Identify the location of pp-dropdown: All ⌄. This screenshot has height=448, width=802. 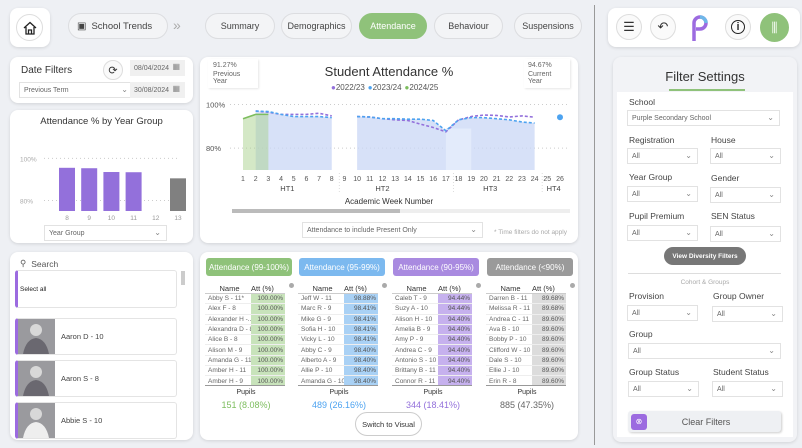
(662, 233).